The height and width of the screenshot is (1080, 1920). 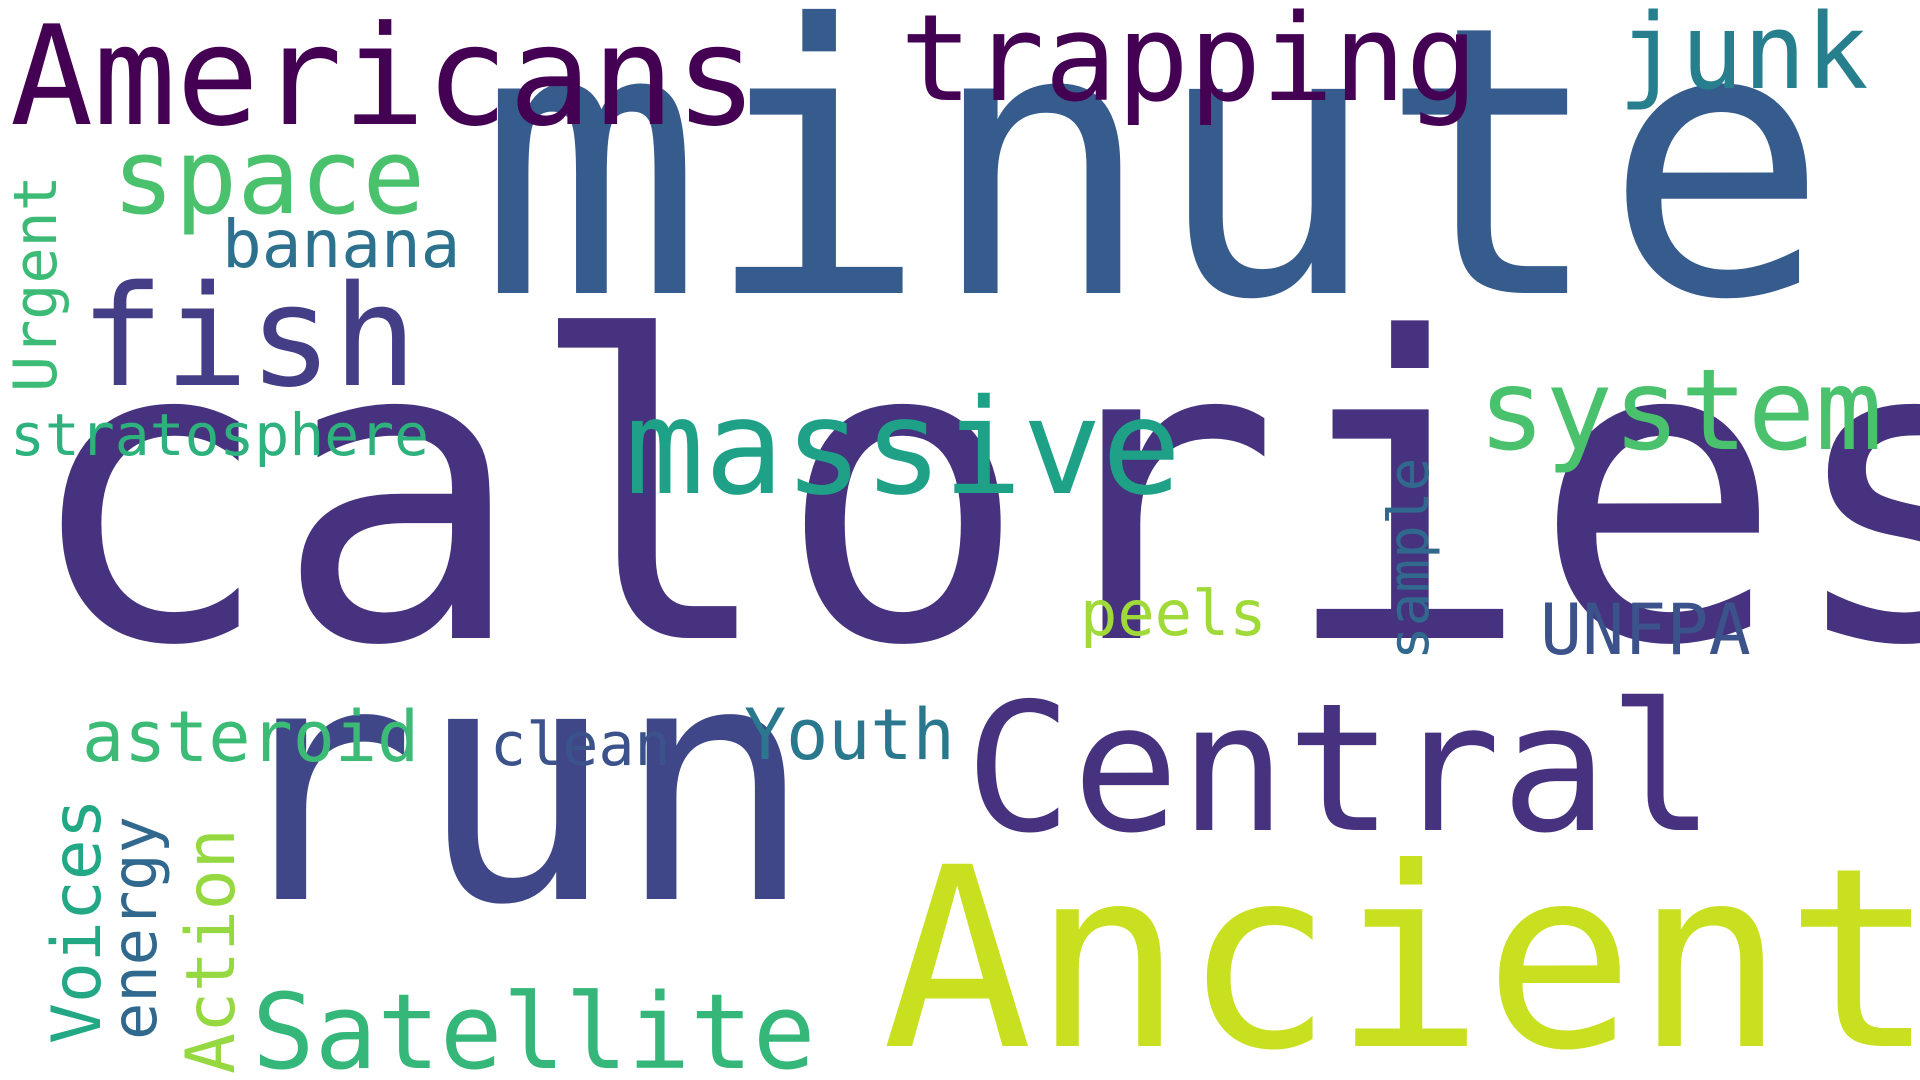 I want to click on word-americans: Americans, so click(x=384, y=78).